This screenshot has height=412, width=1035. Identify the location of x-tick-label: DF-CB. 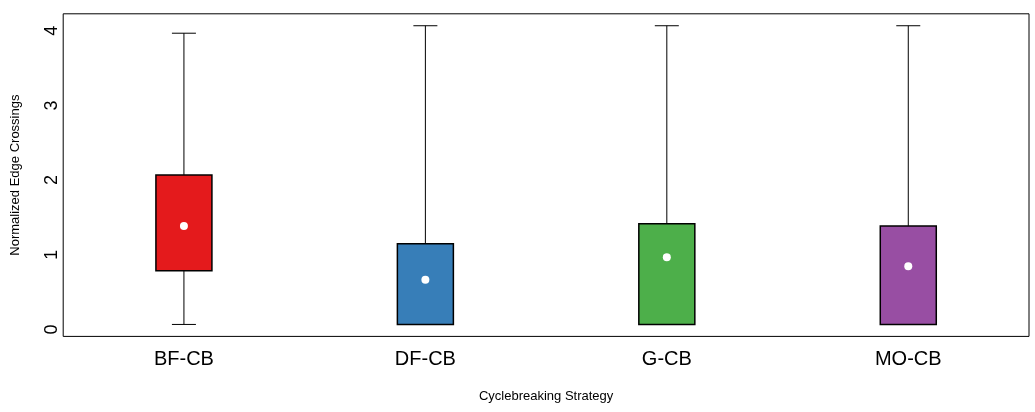
(425, 357).